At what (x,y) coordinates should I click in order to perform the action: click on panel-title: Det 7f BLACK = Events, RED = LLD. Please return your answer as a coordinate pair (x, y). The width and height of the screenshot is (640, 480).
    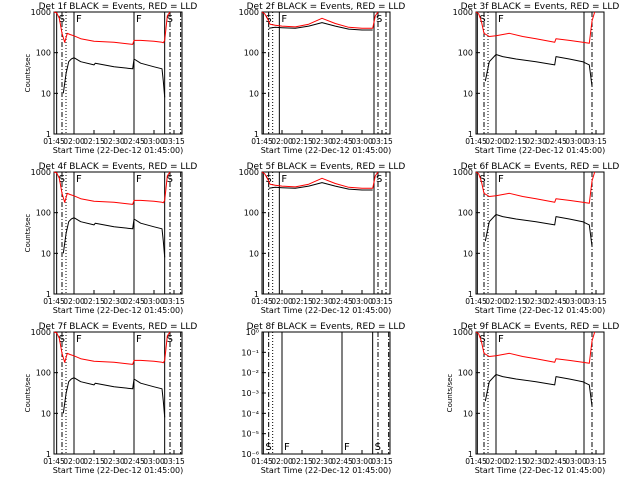
    Looking at the image, I should click on (118, 327).